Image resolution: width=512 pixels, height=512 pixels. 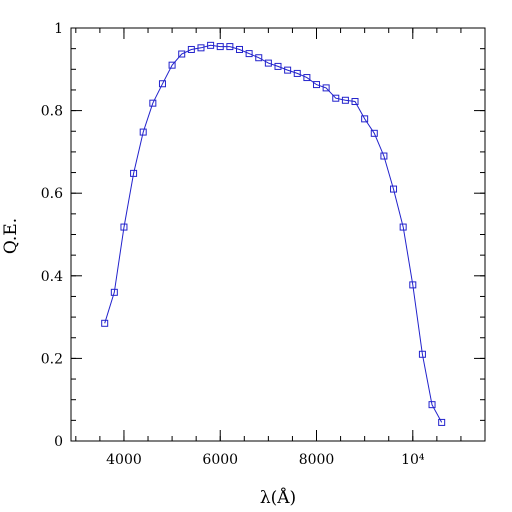 I want to click on x-tick-label: 8000, so click(x=317, y=460).